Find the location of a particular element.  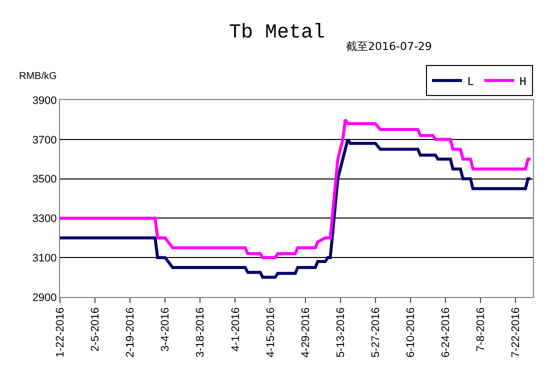

y-tick-label: 3700 is located at coordinates (44, 140).